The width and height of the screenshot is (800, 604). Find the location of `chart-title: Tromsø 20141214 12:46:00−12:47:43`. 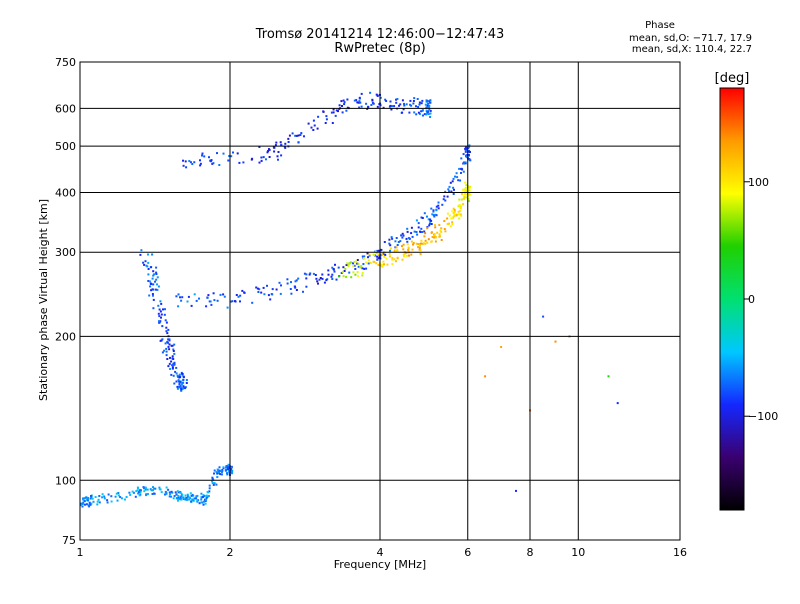

chart-title: Tromsø 20141214 12:46:00−12:47:43 is located at coordinates (380, 34).